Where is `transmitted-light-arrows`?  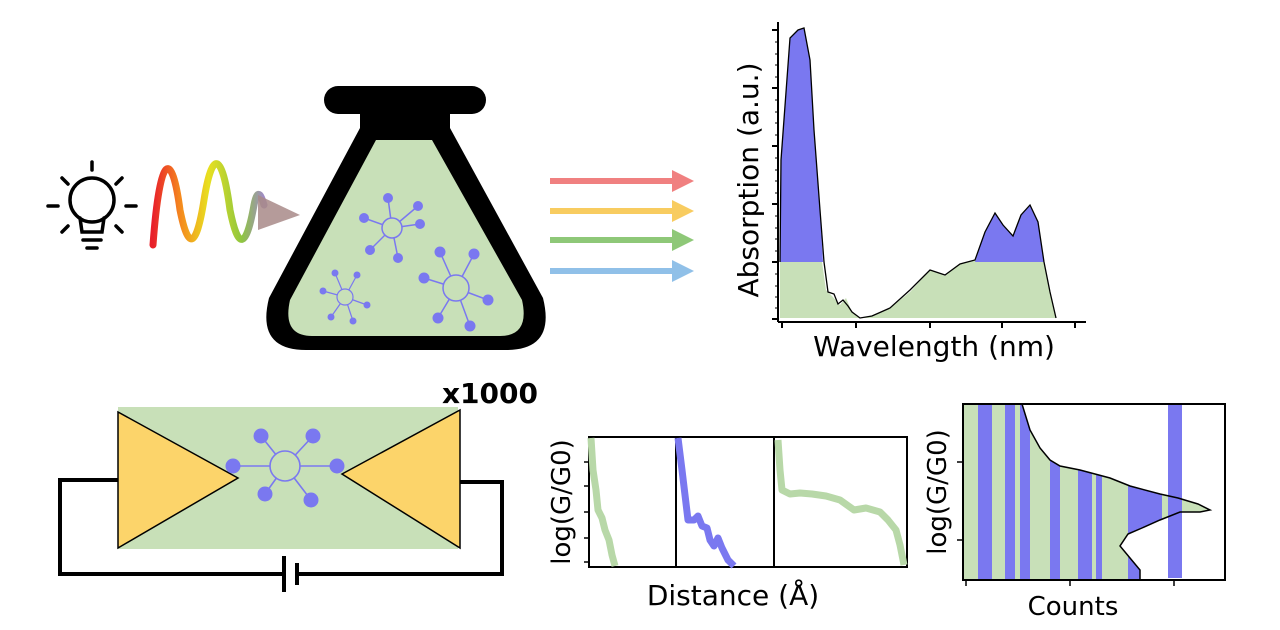 transmitted-light-arrows is located at coordinates (622, 226).